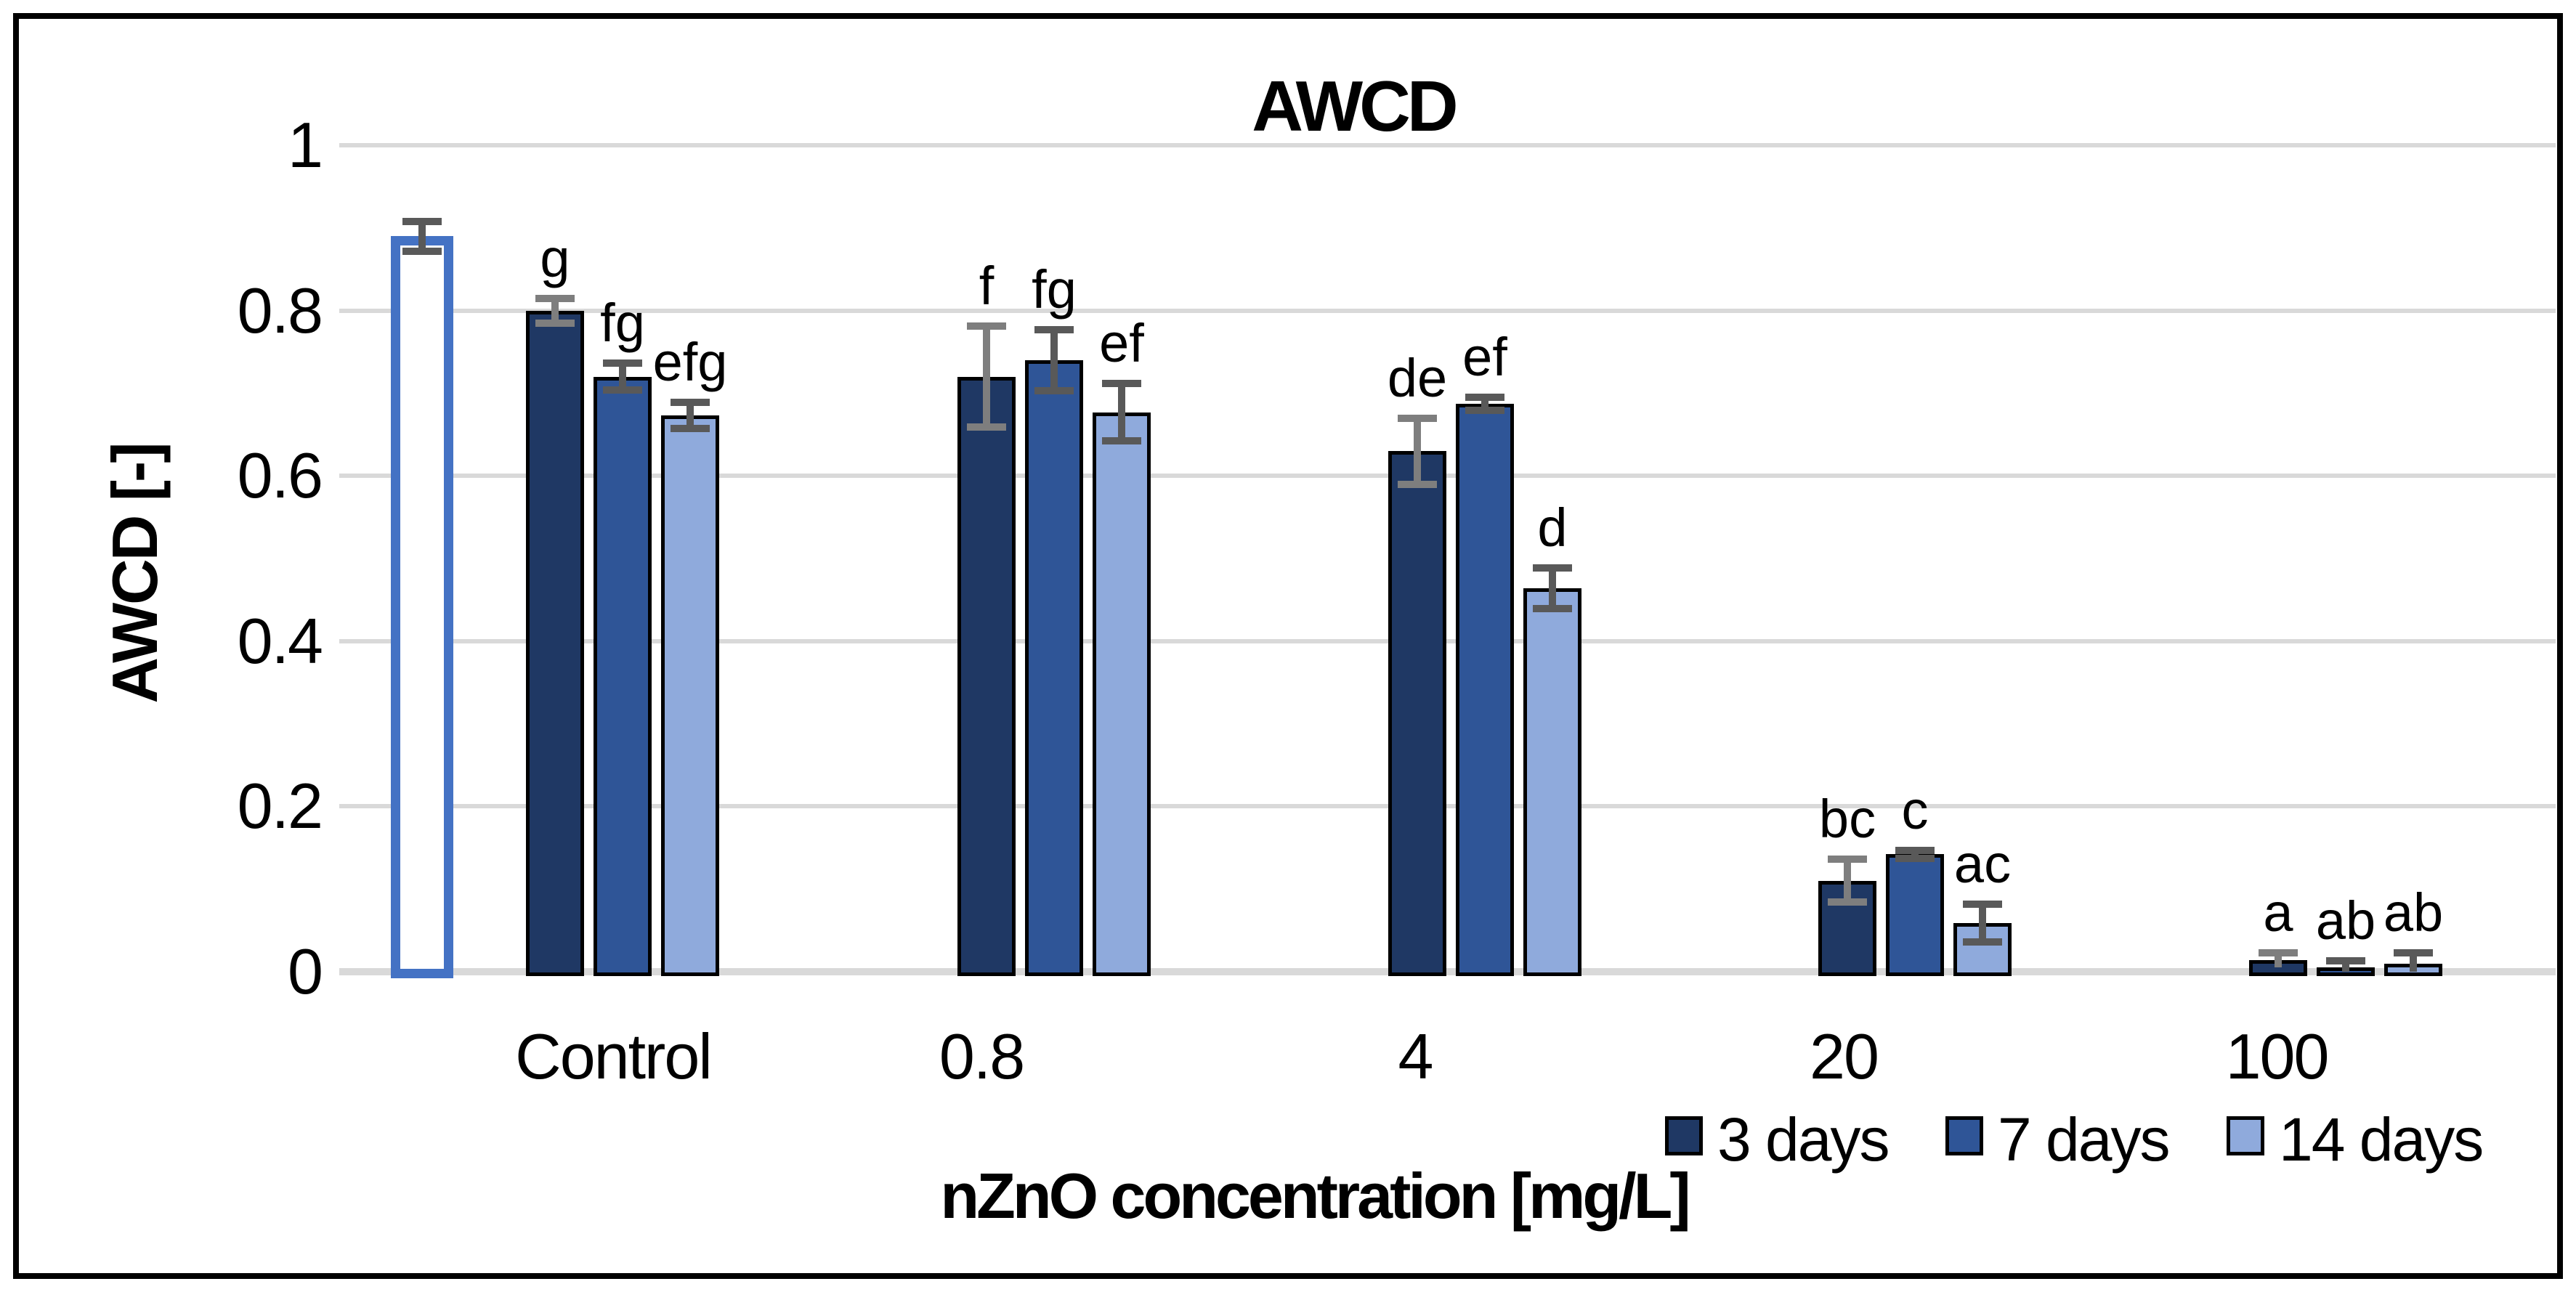 The image size is (2576, 1292). What do you see at coordinates (1447, 971) in the screenshot?
I see `x-axis-line` at bounding box center [1447, 971].